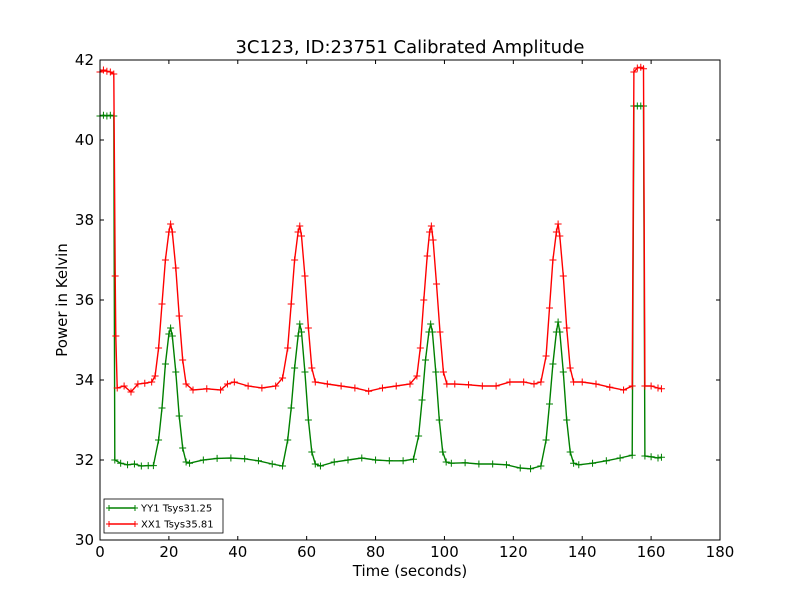 Image resolution: width=800 pixels, height=600 pixels. I want to click on y-tick-label: 32, so click(84, 460).